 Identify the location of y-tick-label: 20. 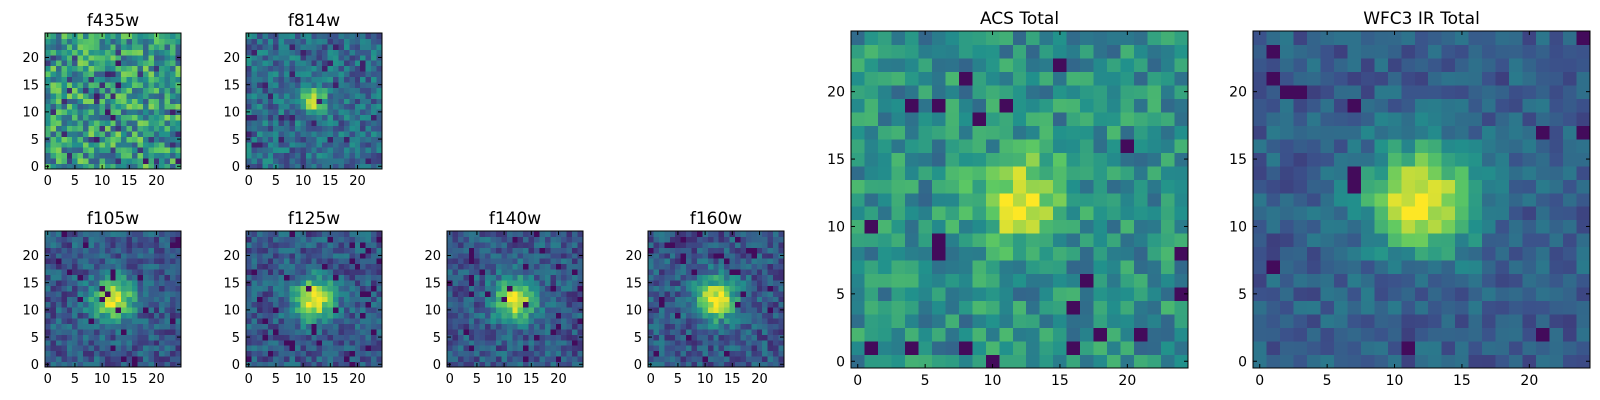
(30, 58).